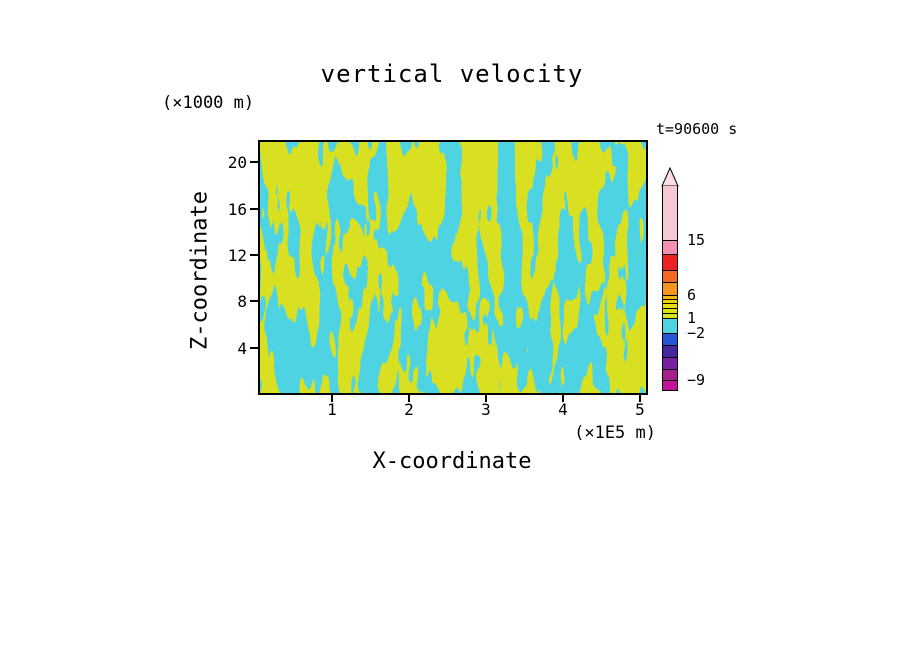  I want to click on z-tick-label: 16, so click(237, 209).